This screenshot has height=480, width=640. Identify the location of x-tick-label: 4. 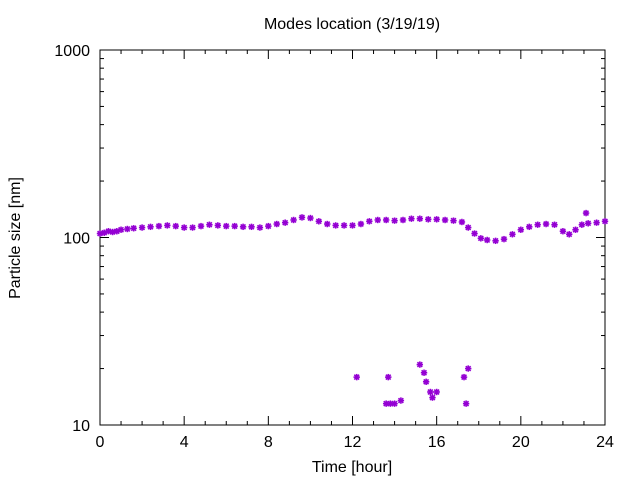
(184, 442).